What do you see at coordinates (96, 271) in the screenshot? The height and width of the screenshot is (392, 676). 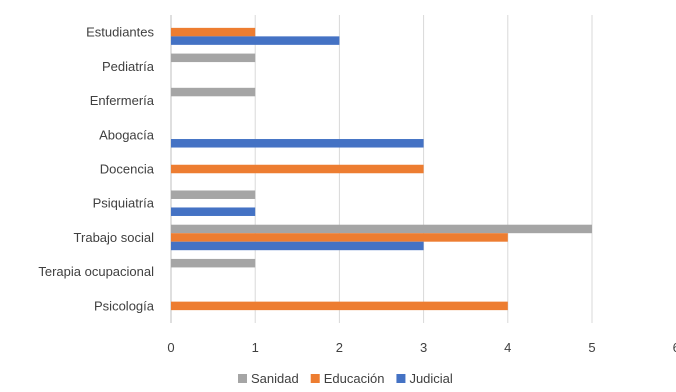 I see `category-label: Terapia ocupacional` at bounding box center [96, 271].